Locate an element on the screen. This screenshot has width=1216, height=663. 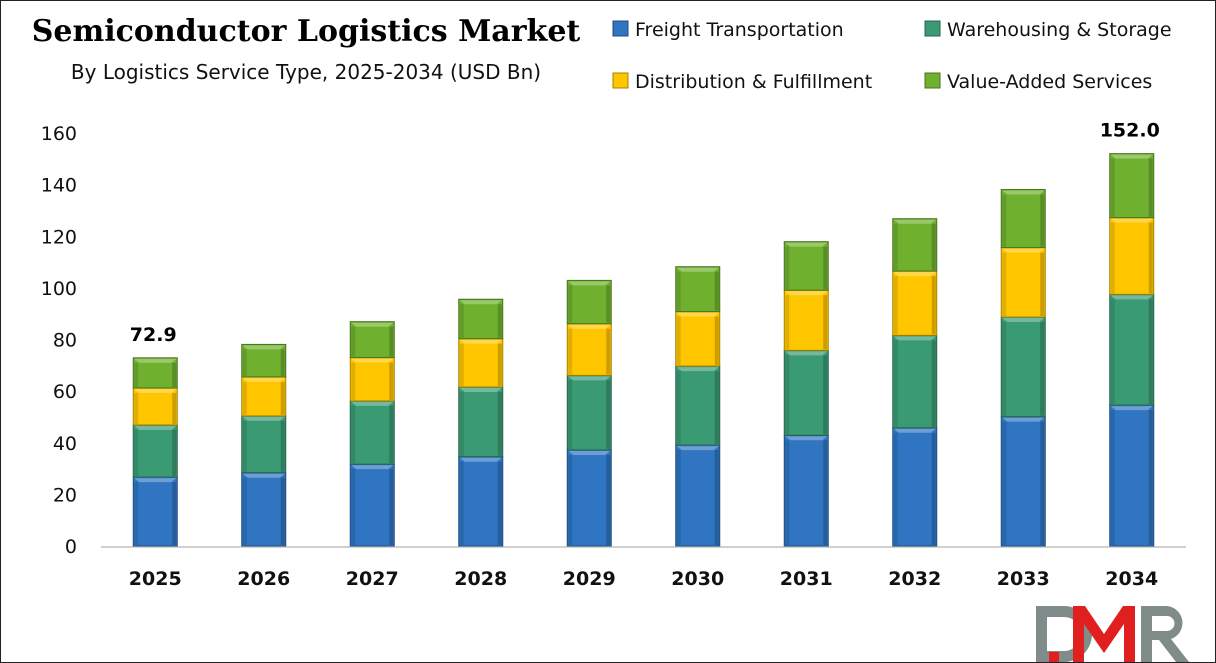
x-tick-label: 2031 is located at coordinates (806, 579).